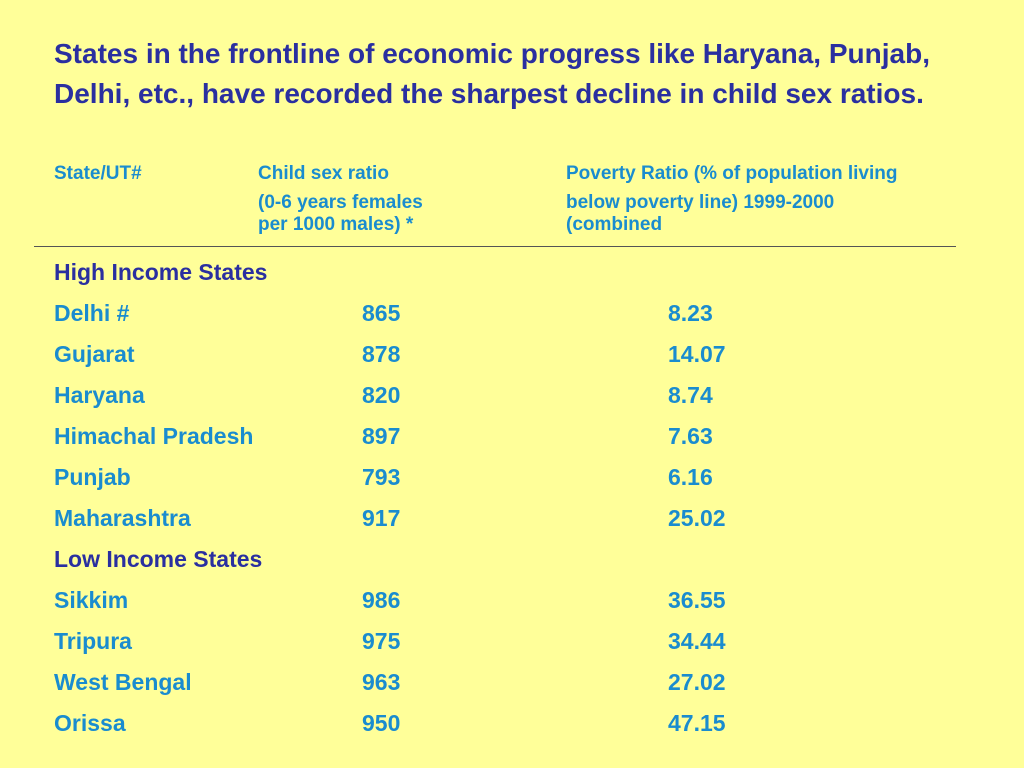 Image resolution: width=1024 pixels, height=768 pixels. I want to click on poverty-cell: 47.15, so click(697, 723).